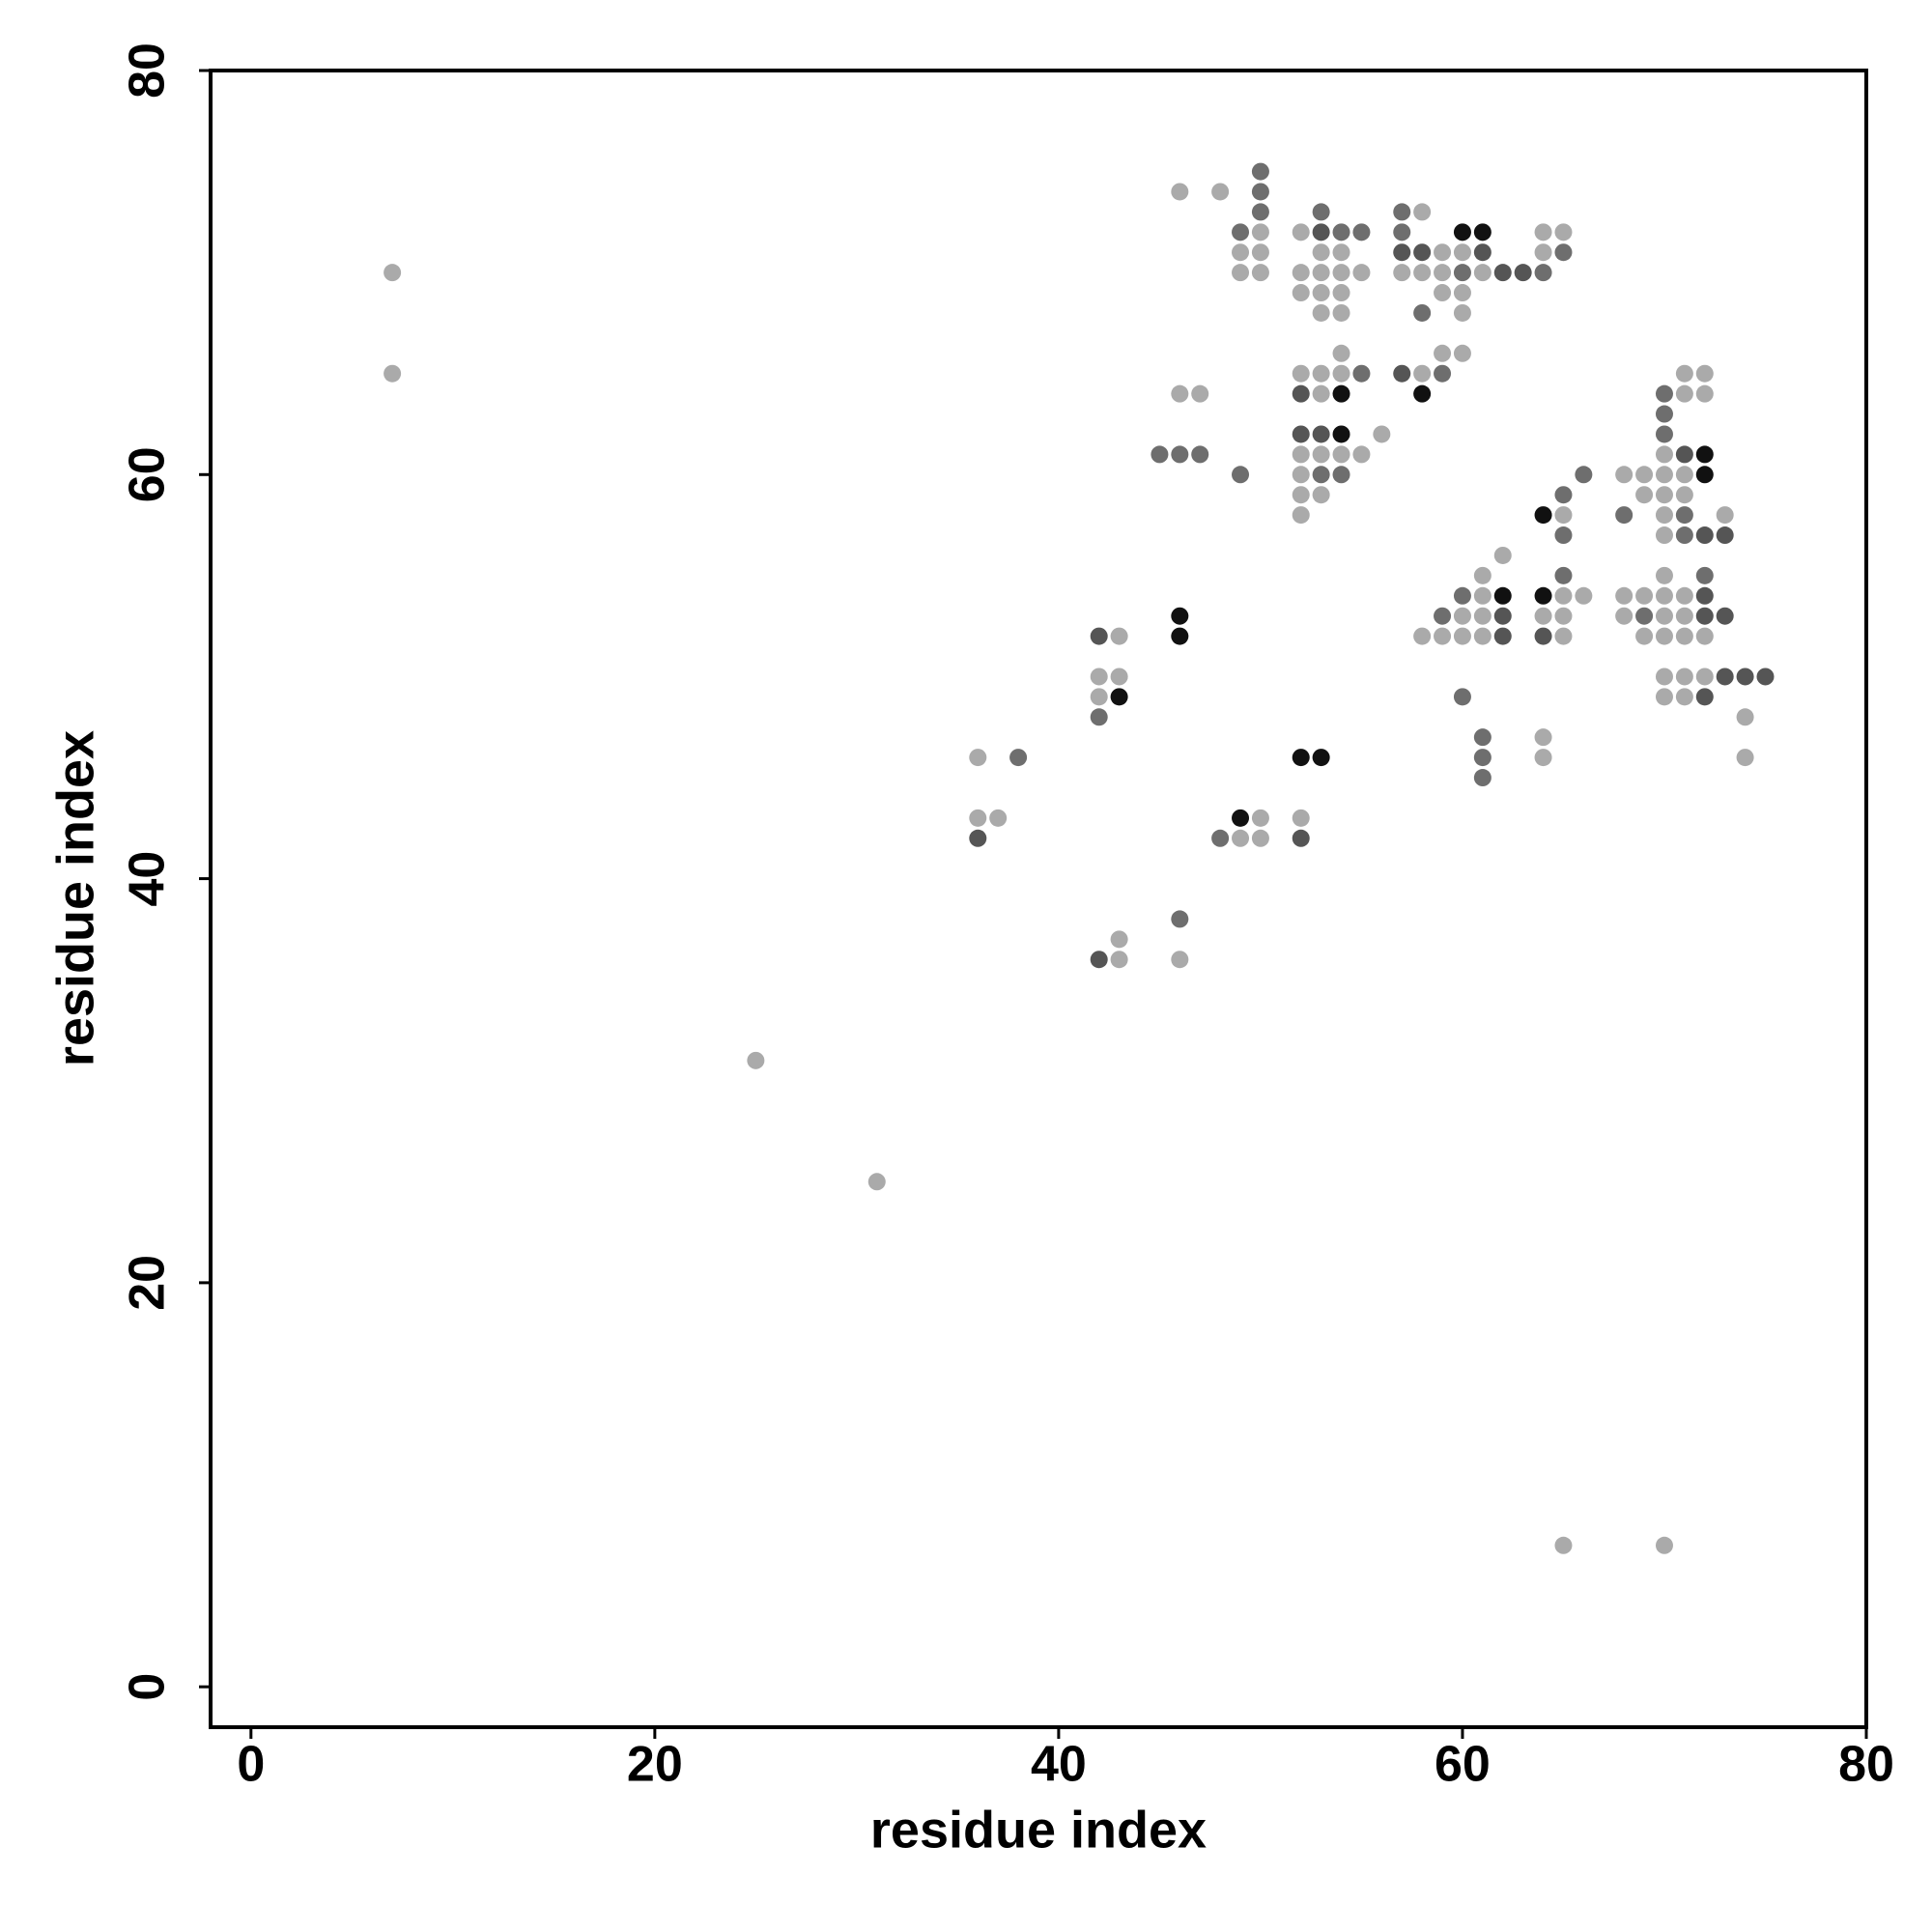 The image size is (1932, 1932). I want to click on x-tick-label: 20, so click(655, 1765).